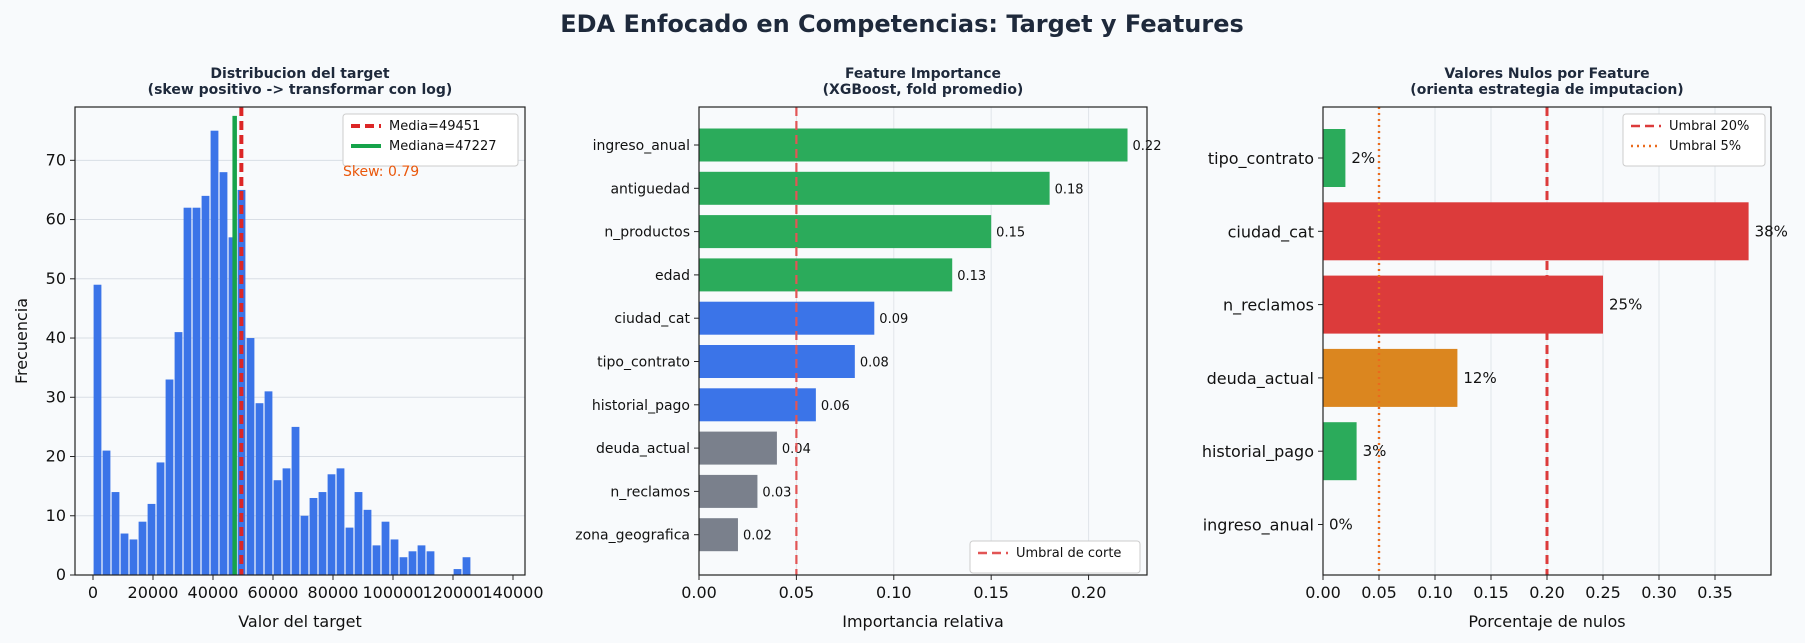 The image size is (1805, 643). What do you see at coordinates (971, 276) in the screenshot?
I see `value-label: 0.13` at bounding box center [971, 276].